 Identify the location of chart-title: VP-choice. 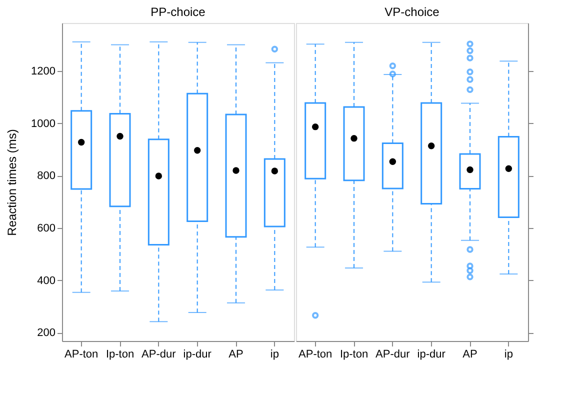
(412, 12).